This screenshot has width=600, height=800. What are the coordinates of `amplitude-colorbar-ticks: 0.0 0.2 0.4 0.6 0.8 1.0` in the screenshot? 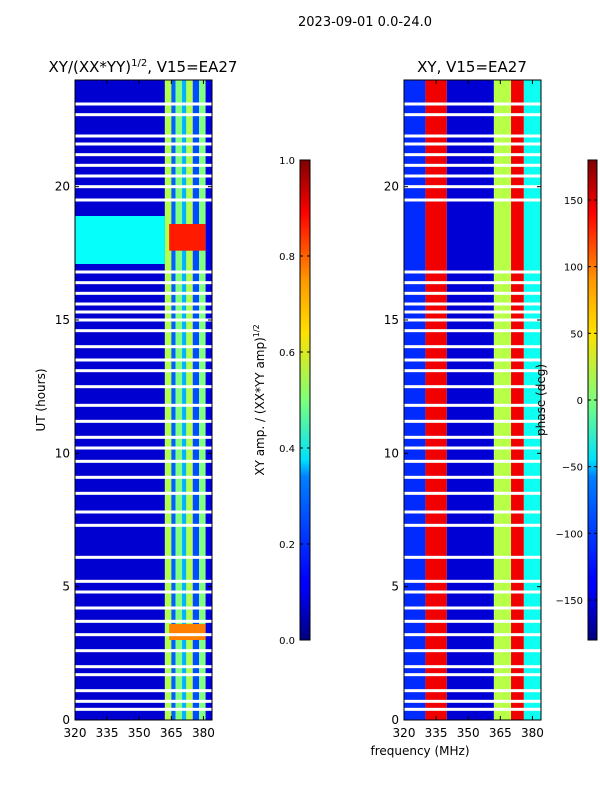 It's located at (294, 401).